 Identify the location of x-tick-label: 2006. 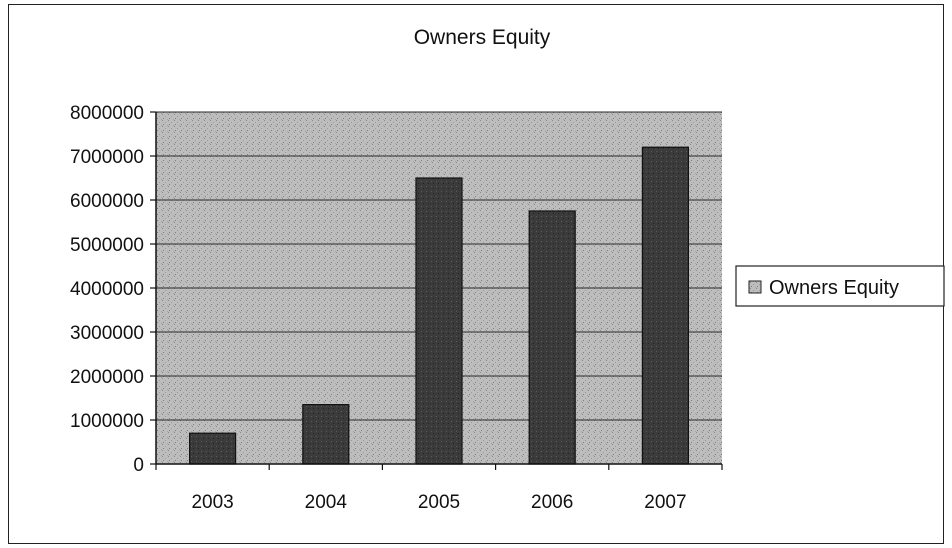
(552, 502).